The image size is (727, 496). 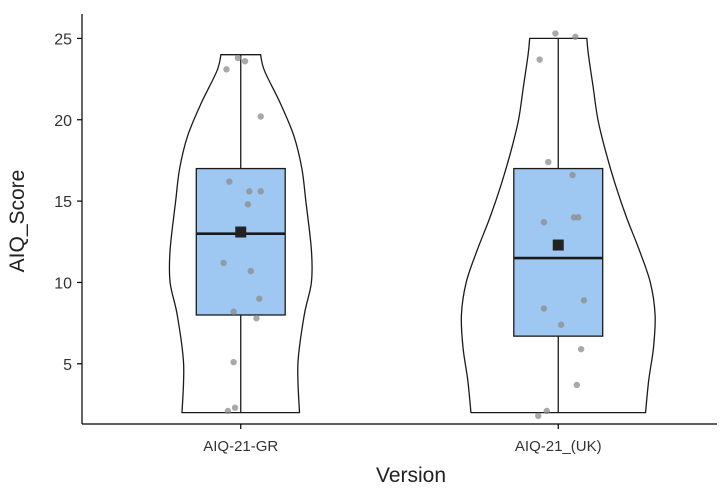 What do you see at coordinates (67, 365) in the screenshot?
I see `y-tick-label: 5` at bounding box center [67, 365].